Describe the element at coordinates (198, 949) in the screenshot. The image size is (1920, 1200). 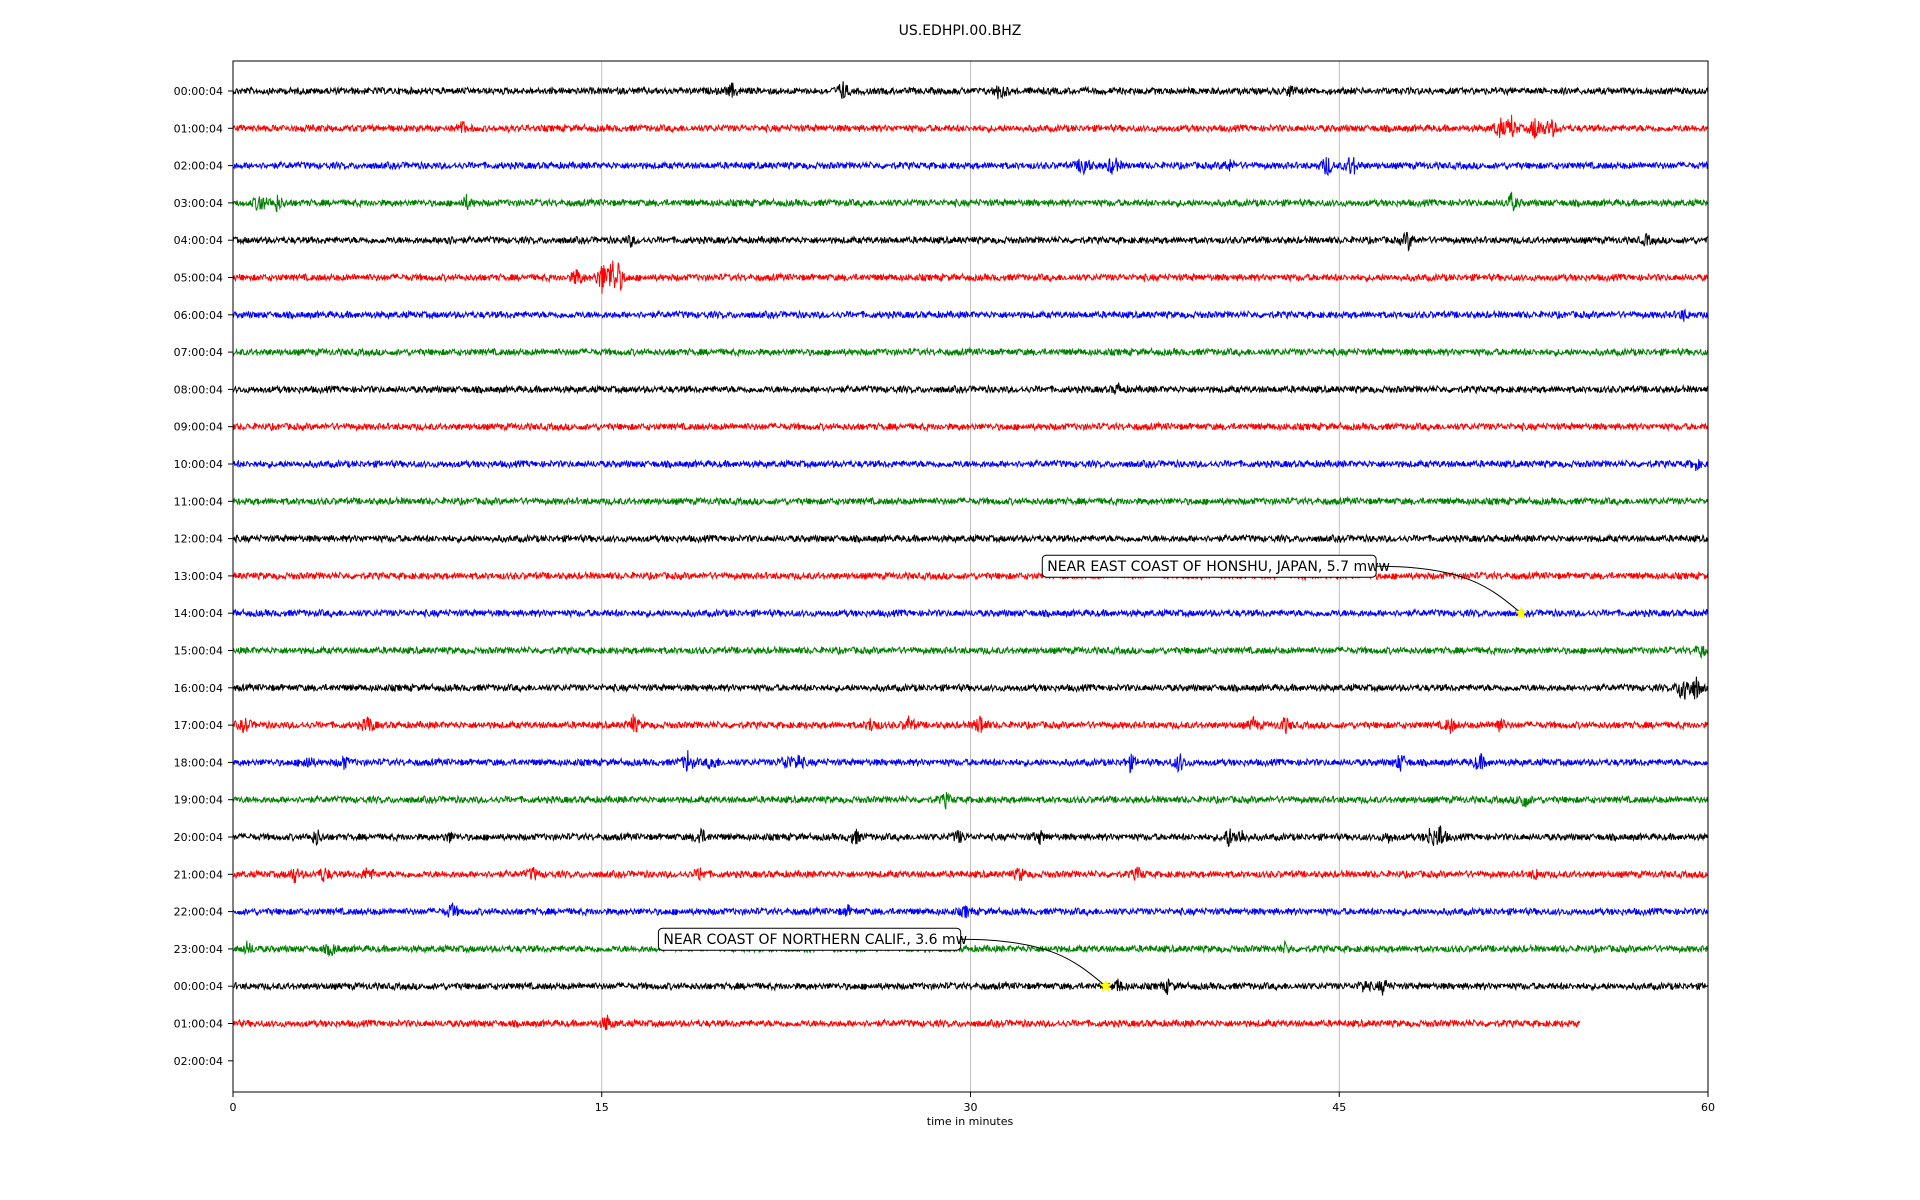
I see `row-time-label: 23:00:04` at that location.